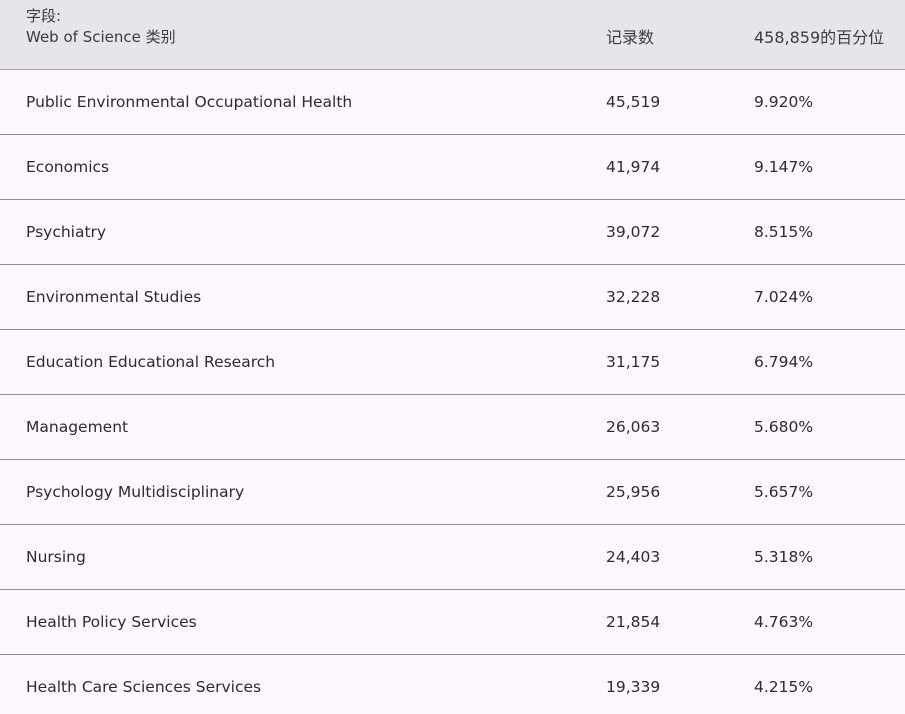 The height and width of the screenshot is (714, 905). Describe the element at coordinates (151, 362) in the screenshot. I see `category-name: Education Educational Research` at that location.